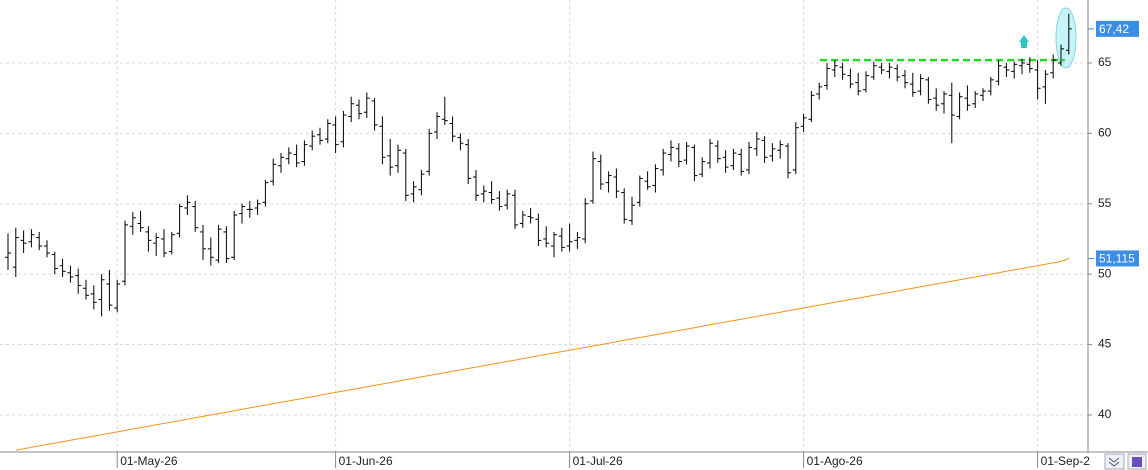  I want to click on y-tick-label: 40, so click(1105, 414).